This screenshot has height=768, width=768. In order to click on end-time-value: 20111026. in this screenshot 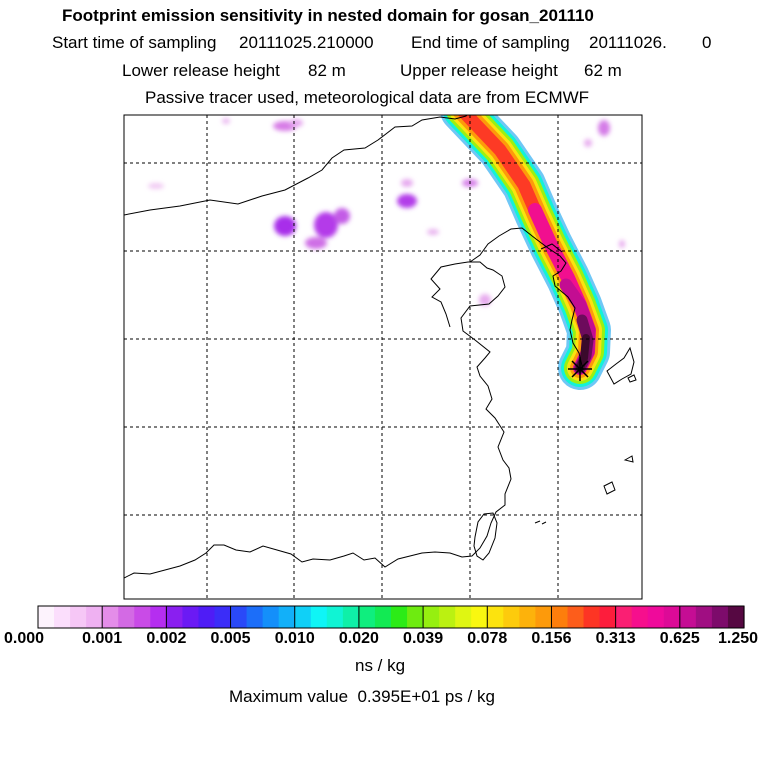, I will do `click(628, 42)`.